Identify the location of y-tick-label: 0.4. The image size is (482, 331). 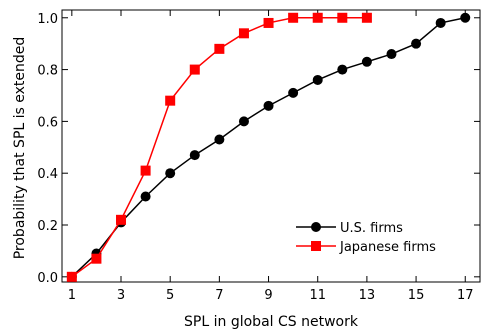
(47, 174).